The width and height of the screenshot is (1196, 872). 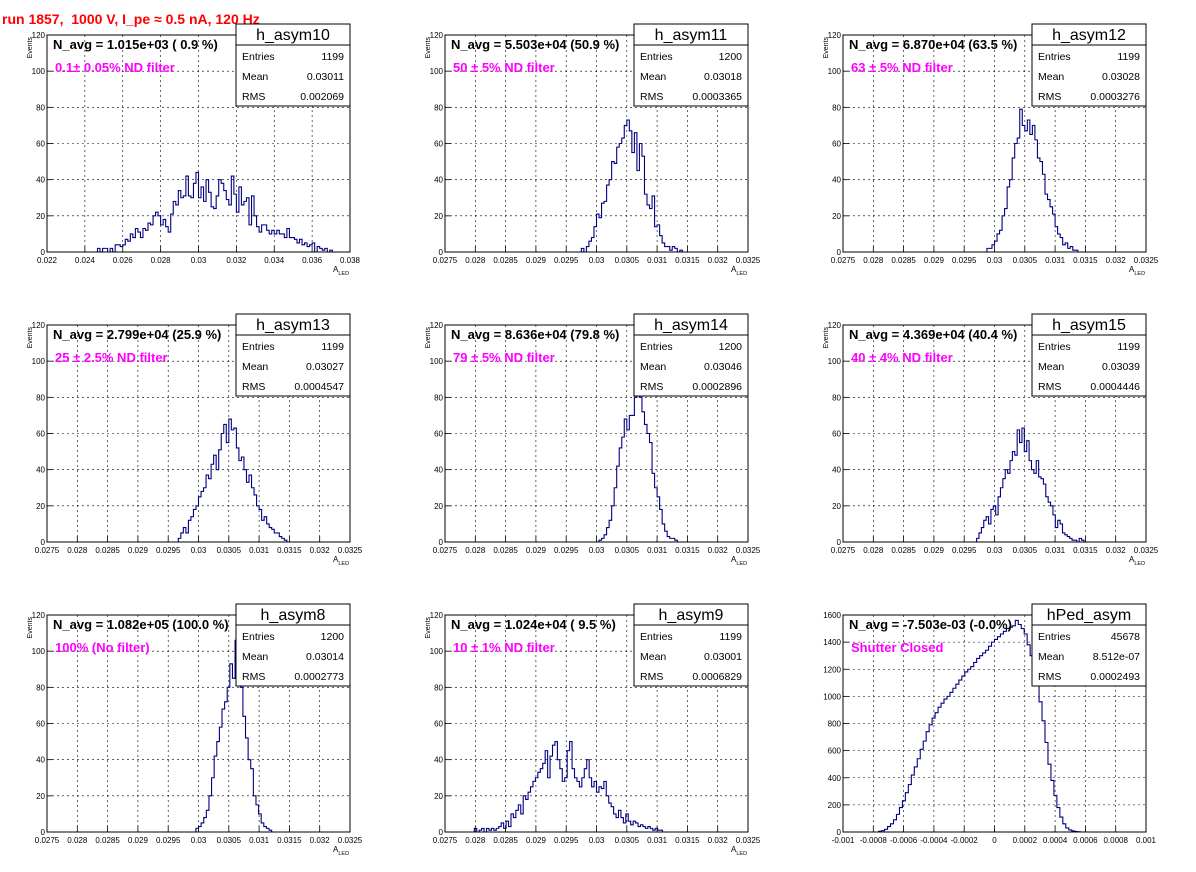 What do you see at coordinates (325, 657) in the screenshot?
I see `stats-value: 0.03014` at bounding box center [325, 657].